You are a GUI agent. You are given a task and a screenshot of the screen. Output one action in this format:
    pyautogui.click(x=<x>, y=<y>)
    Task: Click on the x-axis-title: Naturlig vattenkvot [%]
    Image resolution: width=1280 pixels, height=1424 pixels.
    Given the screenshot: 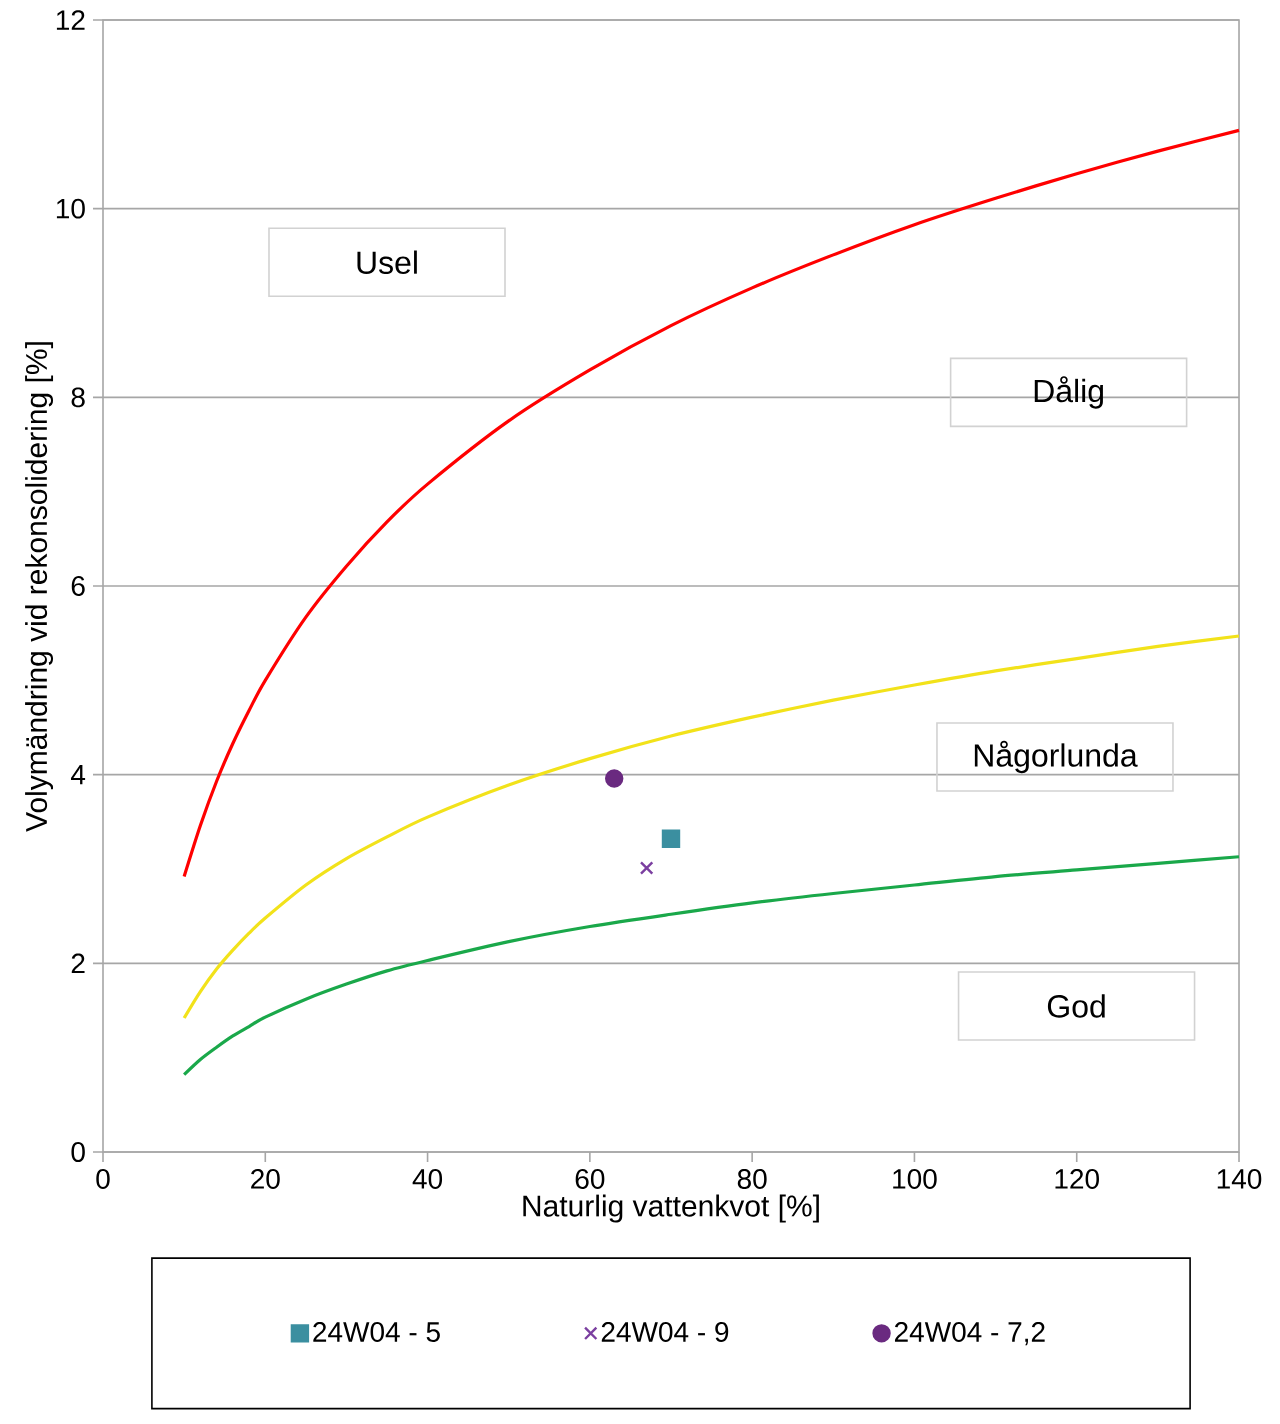 What is the action you would take?
    pyautogui.click(x=671, y=1208)
    